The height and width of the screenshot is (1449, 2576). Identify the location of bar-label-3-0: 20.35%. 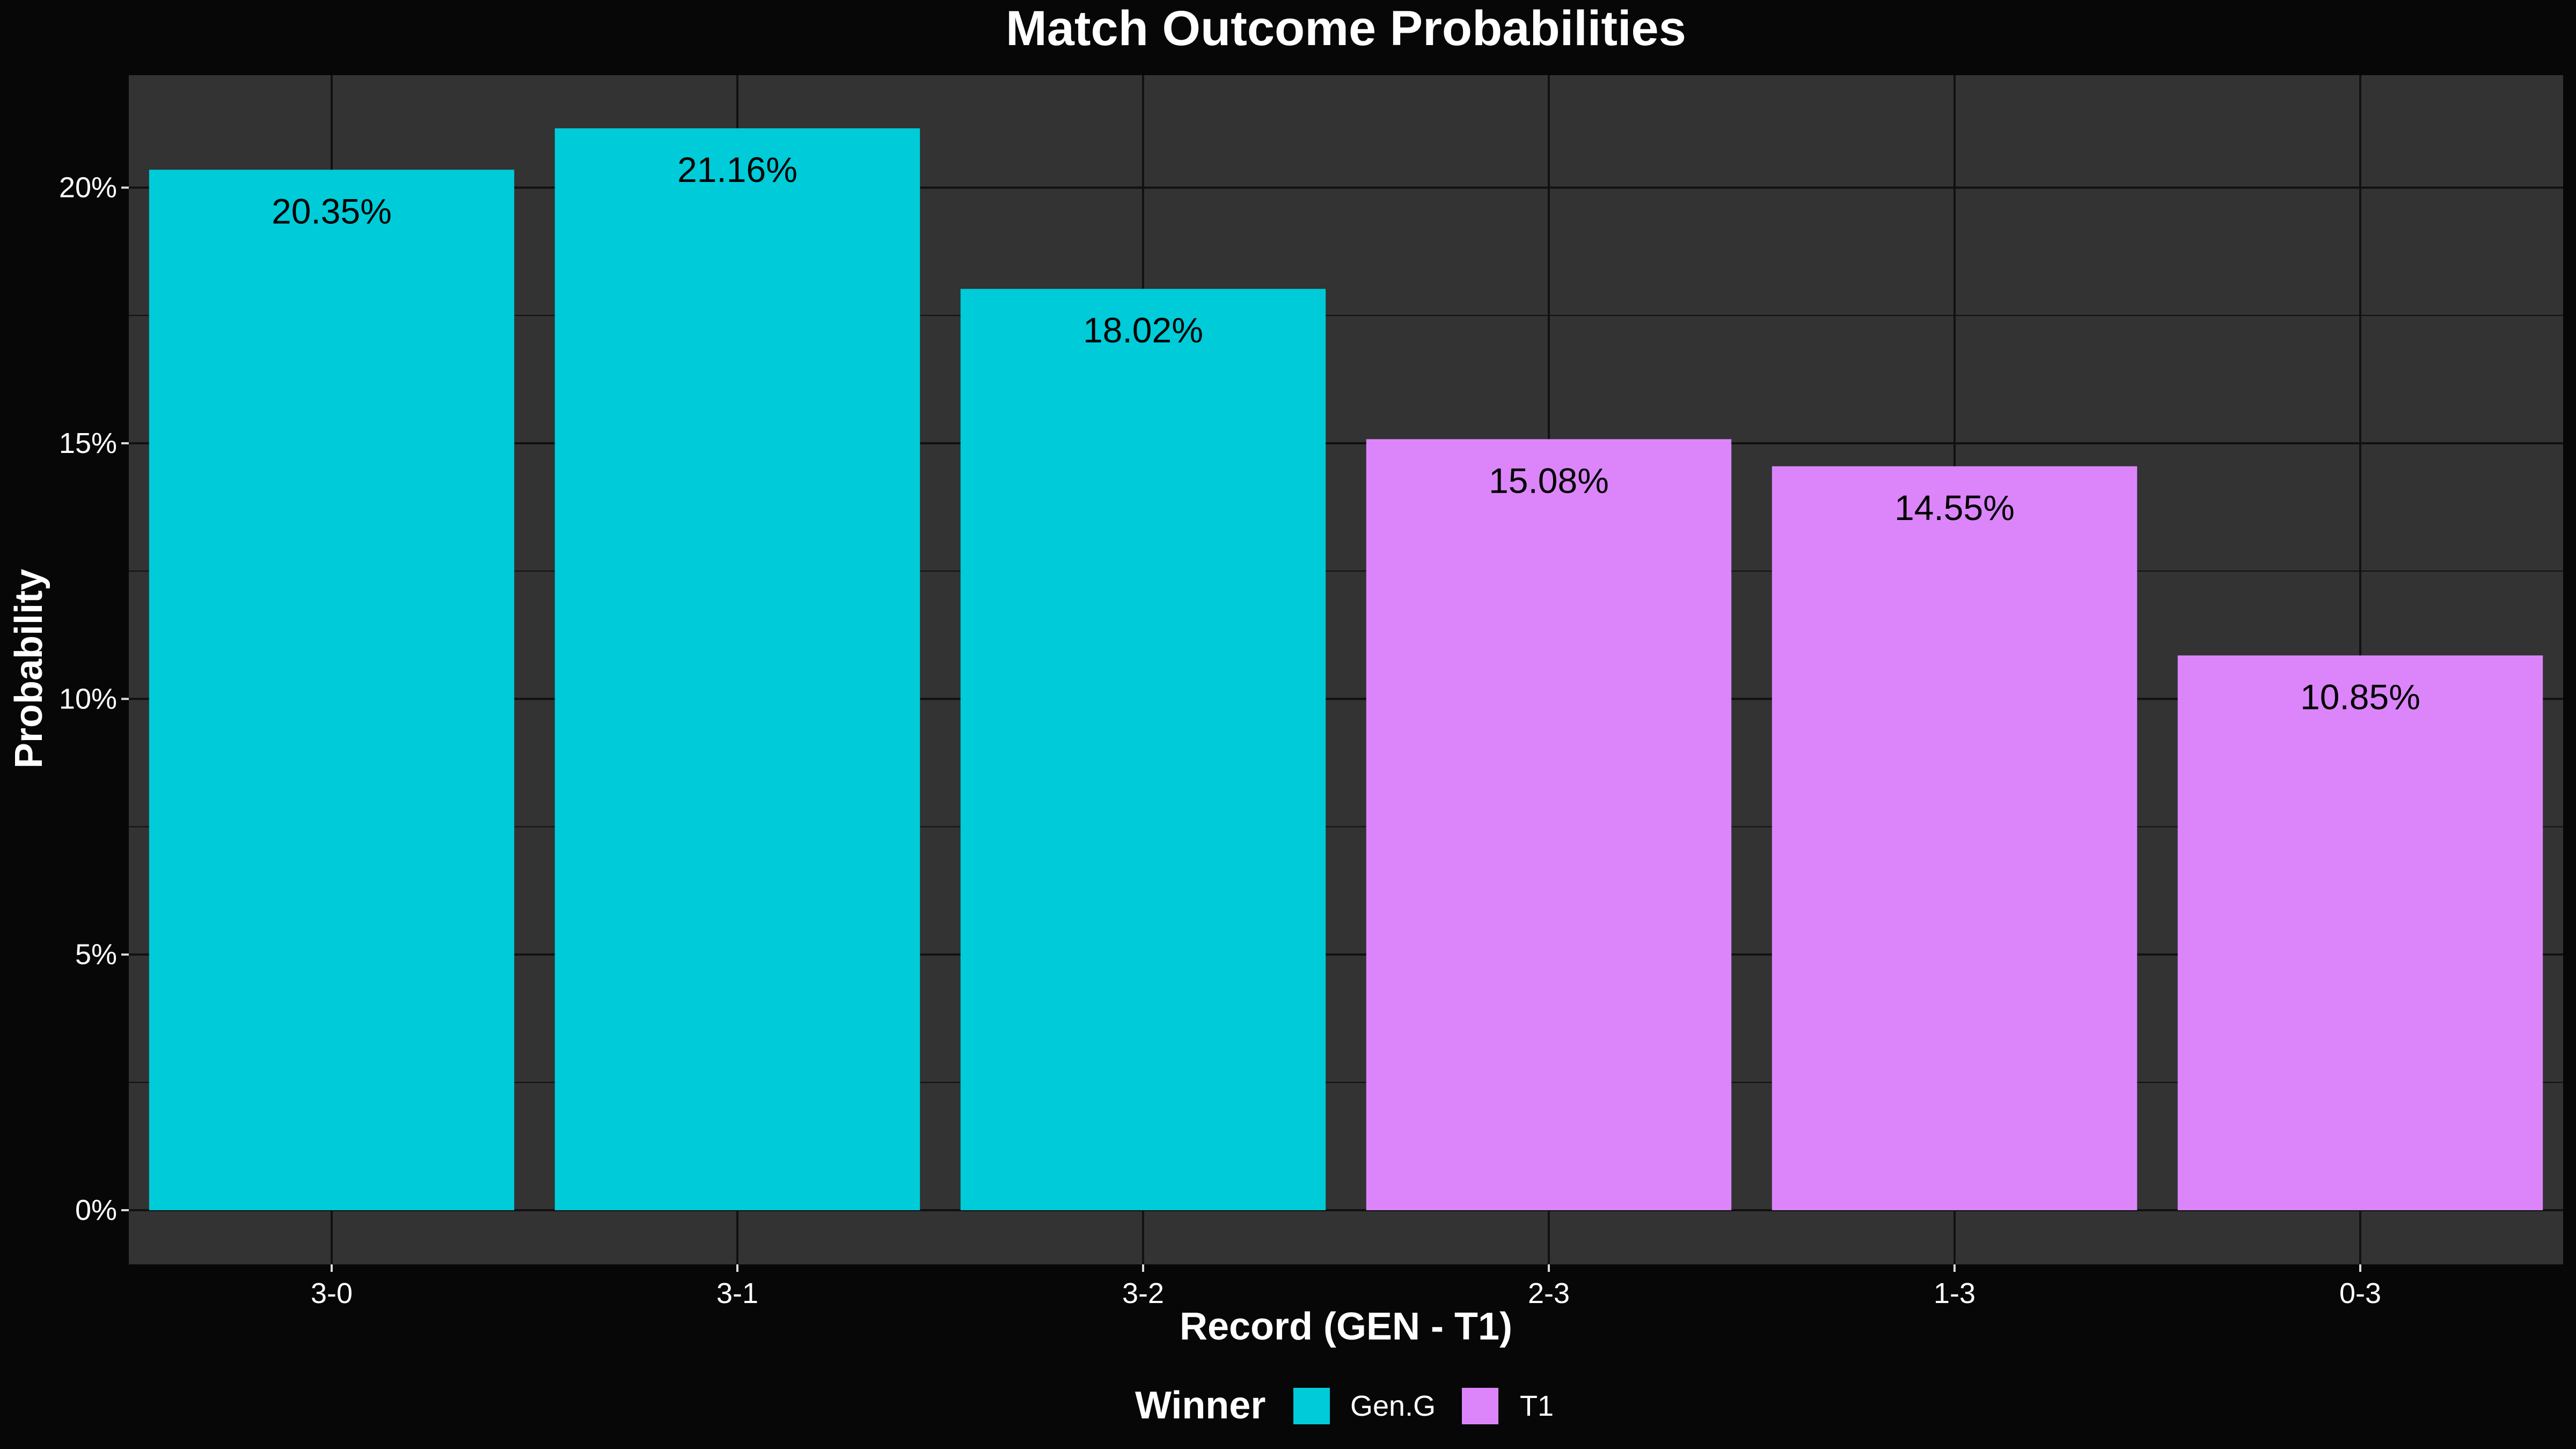
(332, 211).